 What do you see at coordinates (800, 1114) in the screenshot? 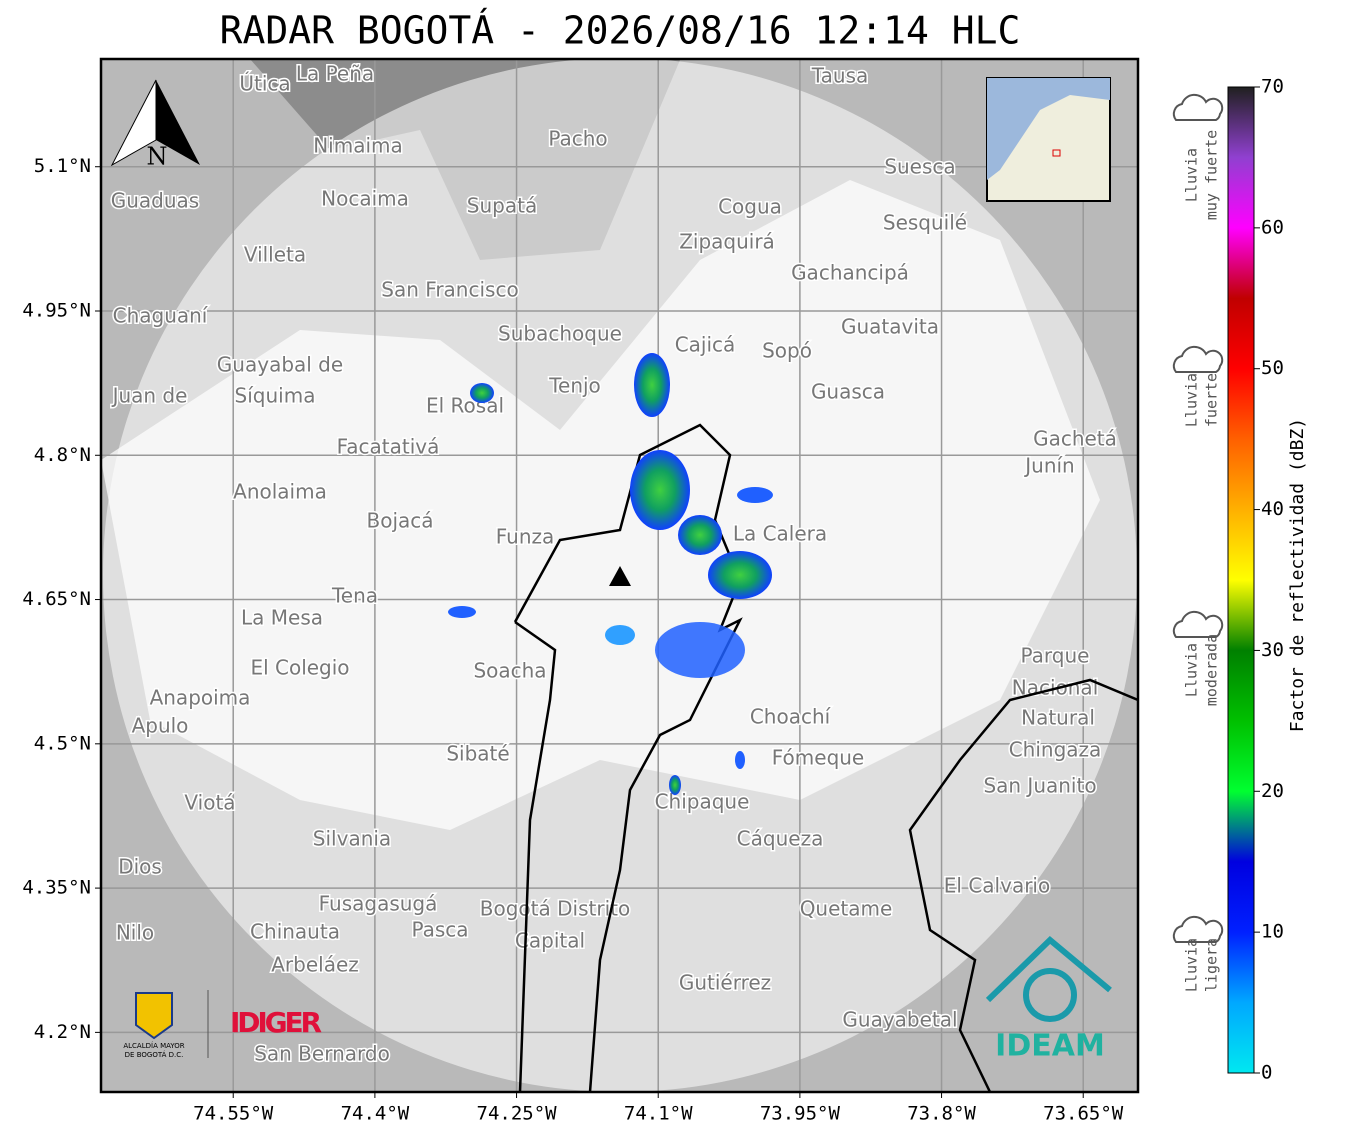
I see `x-tick-label: 73.95°W` at bounding box center [800, 1114].